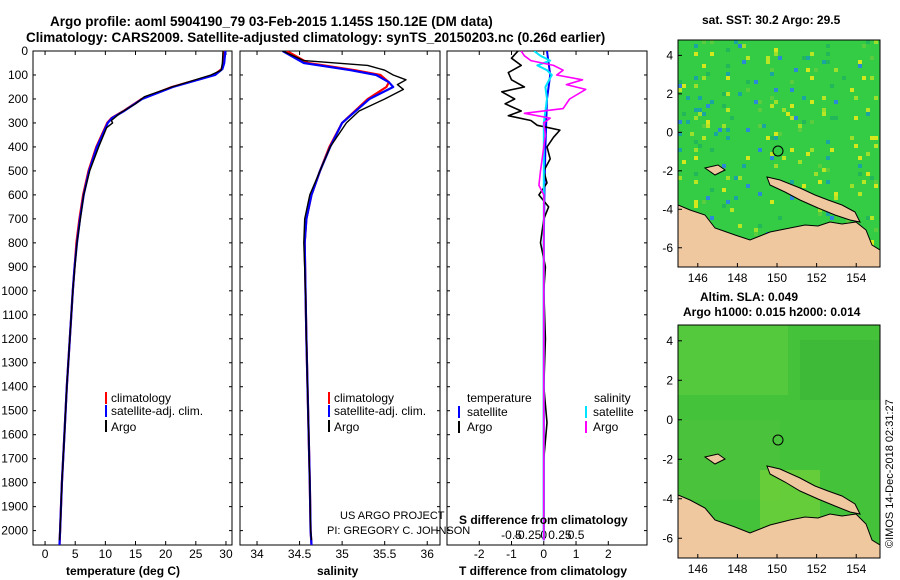  I want to click on sst-map-ticks: 146 148 150 152 154 4 2 0 -2 -4 -6, so click(764, 166).